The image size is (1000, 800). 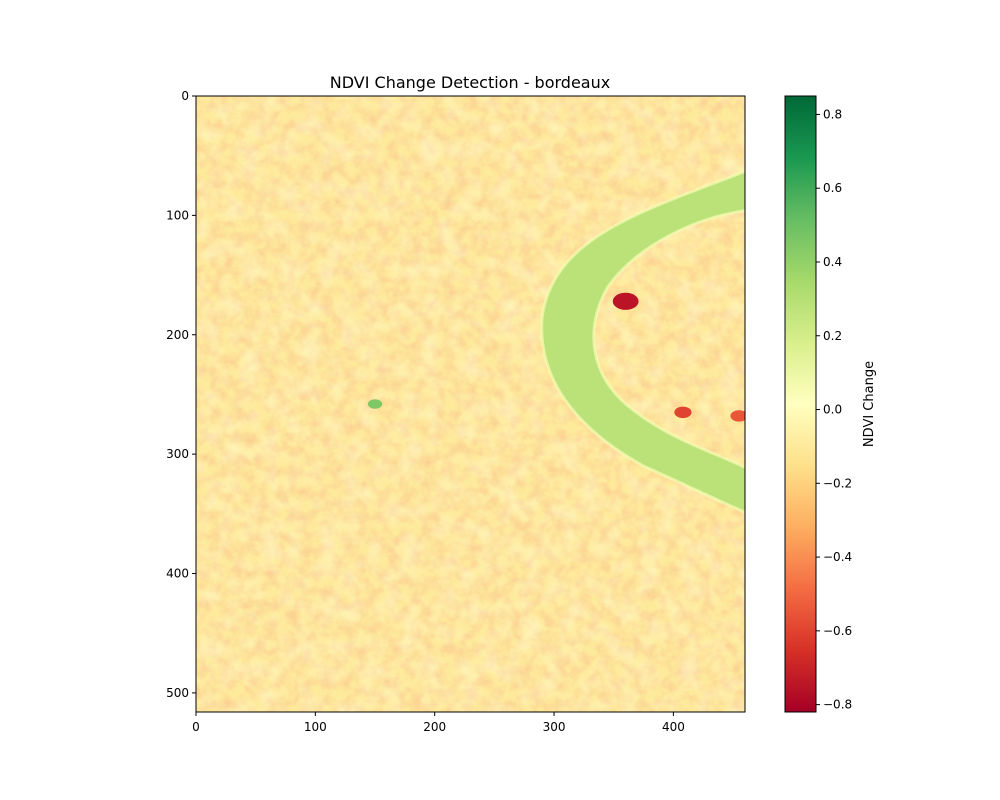 I want to click on colorbar-tick-label: −0.4, so click(x=837, y=557).